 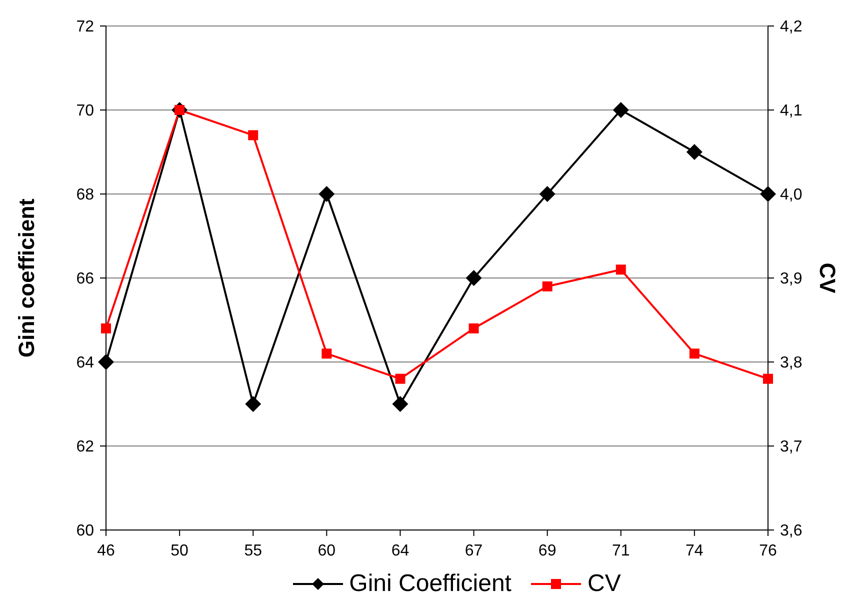 I want to click on x-tick-label: 69, so click(x=547, y=551).